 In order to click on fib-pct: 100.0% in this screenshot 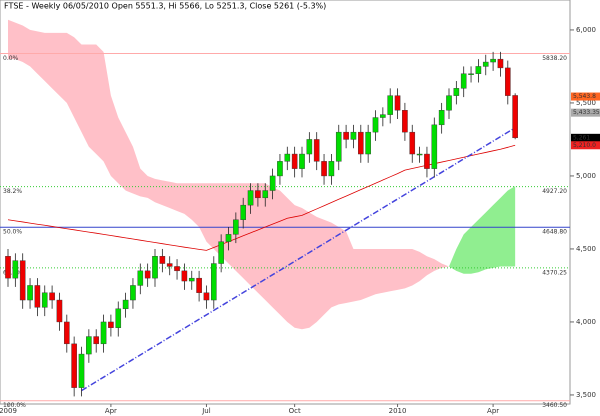, I will do `click(14, 405)`.